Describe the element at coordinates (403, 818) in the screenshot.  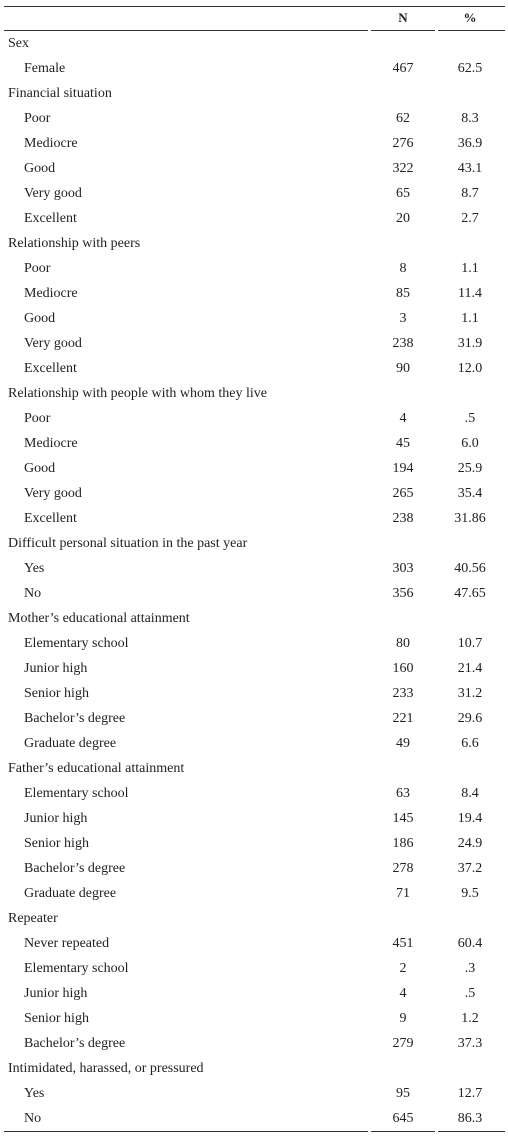
I see `cell-n: 145` at that location.